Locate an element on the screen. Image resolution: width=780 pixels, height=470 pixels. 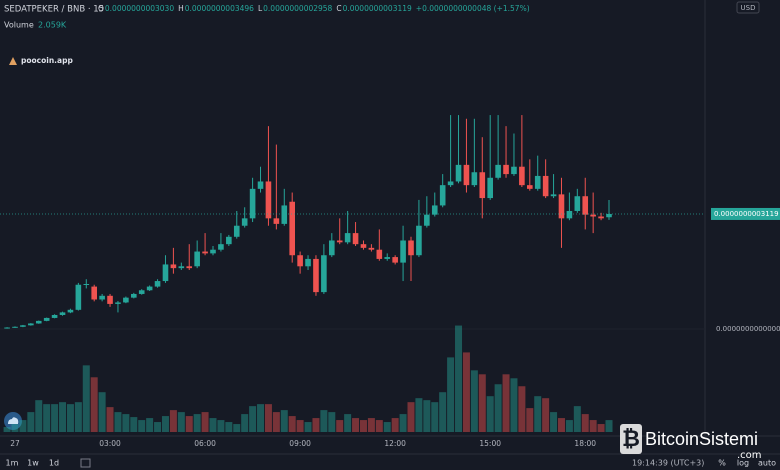
symbol: SEDATPEKER / BNB · 15 is located at coordinates (54, 10).